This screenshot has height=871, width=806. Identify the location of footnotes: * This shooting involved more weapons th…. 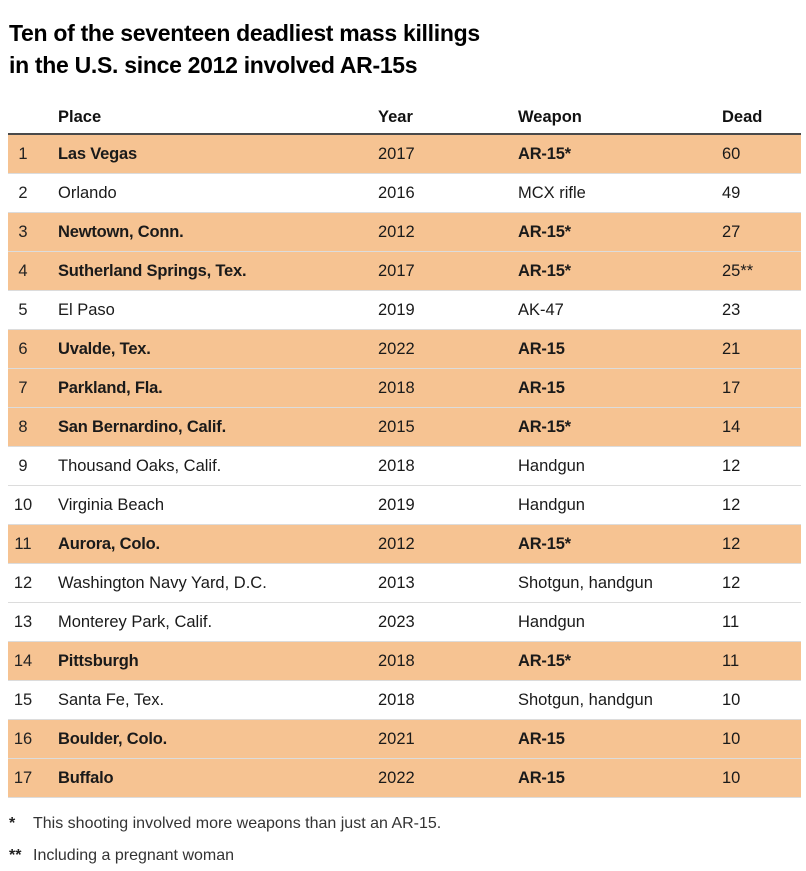
(402, 840).